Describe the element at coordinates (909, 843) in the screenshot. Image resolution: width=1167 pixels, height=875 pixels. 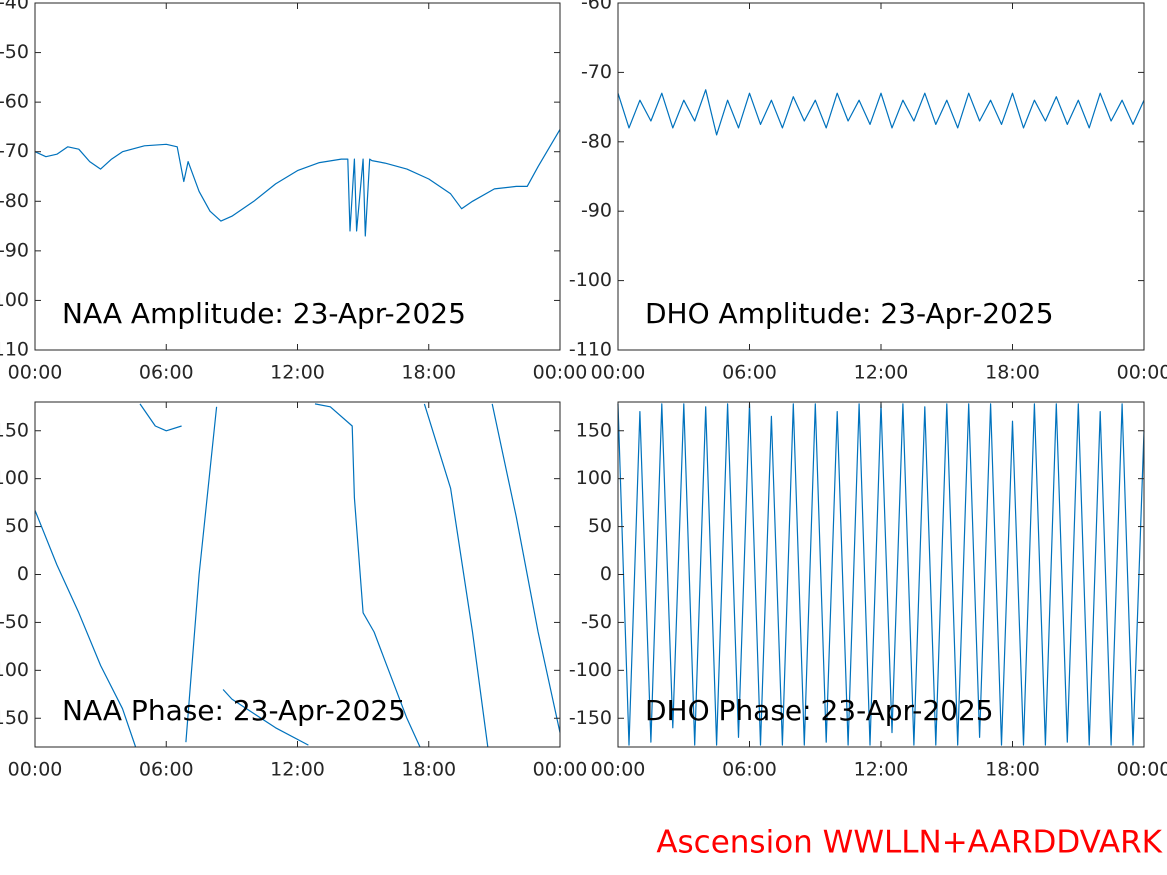
I see `footer: Ascension WWLLN+AARDDVARK` at that location.